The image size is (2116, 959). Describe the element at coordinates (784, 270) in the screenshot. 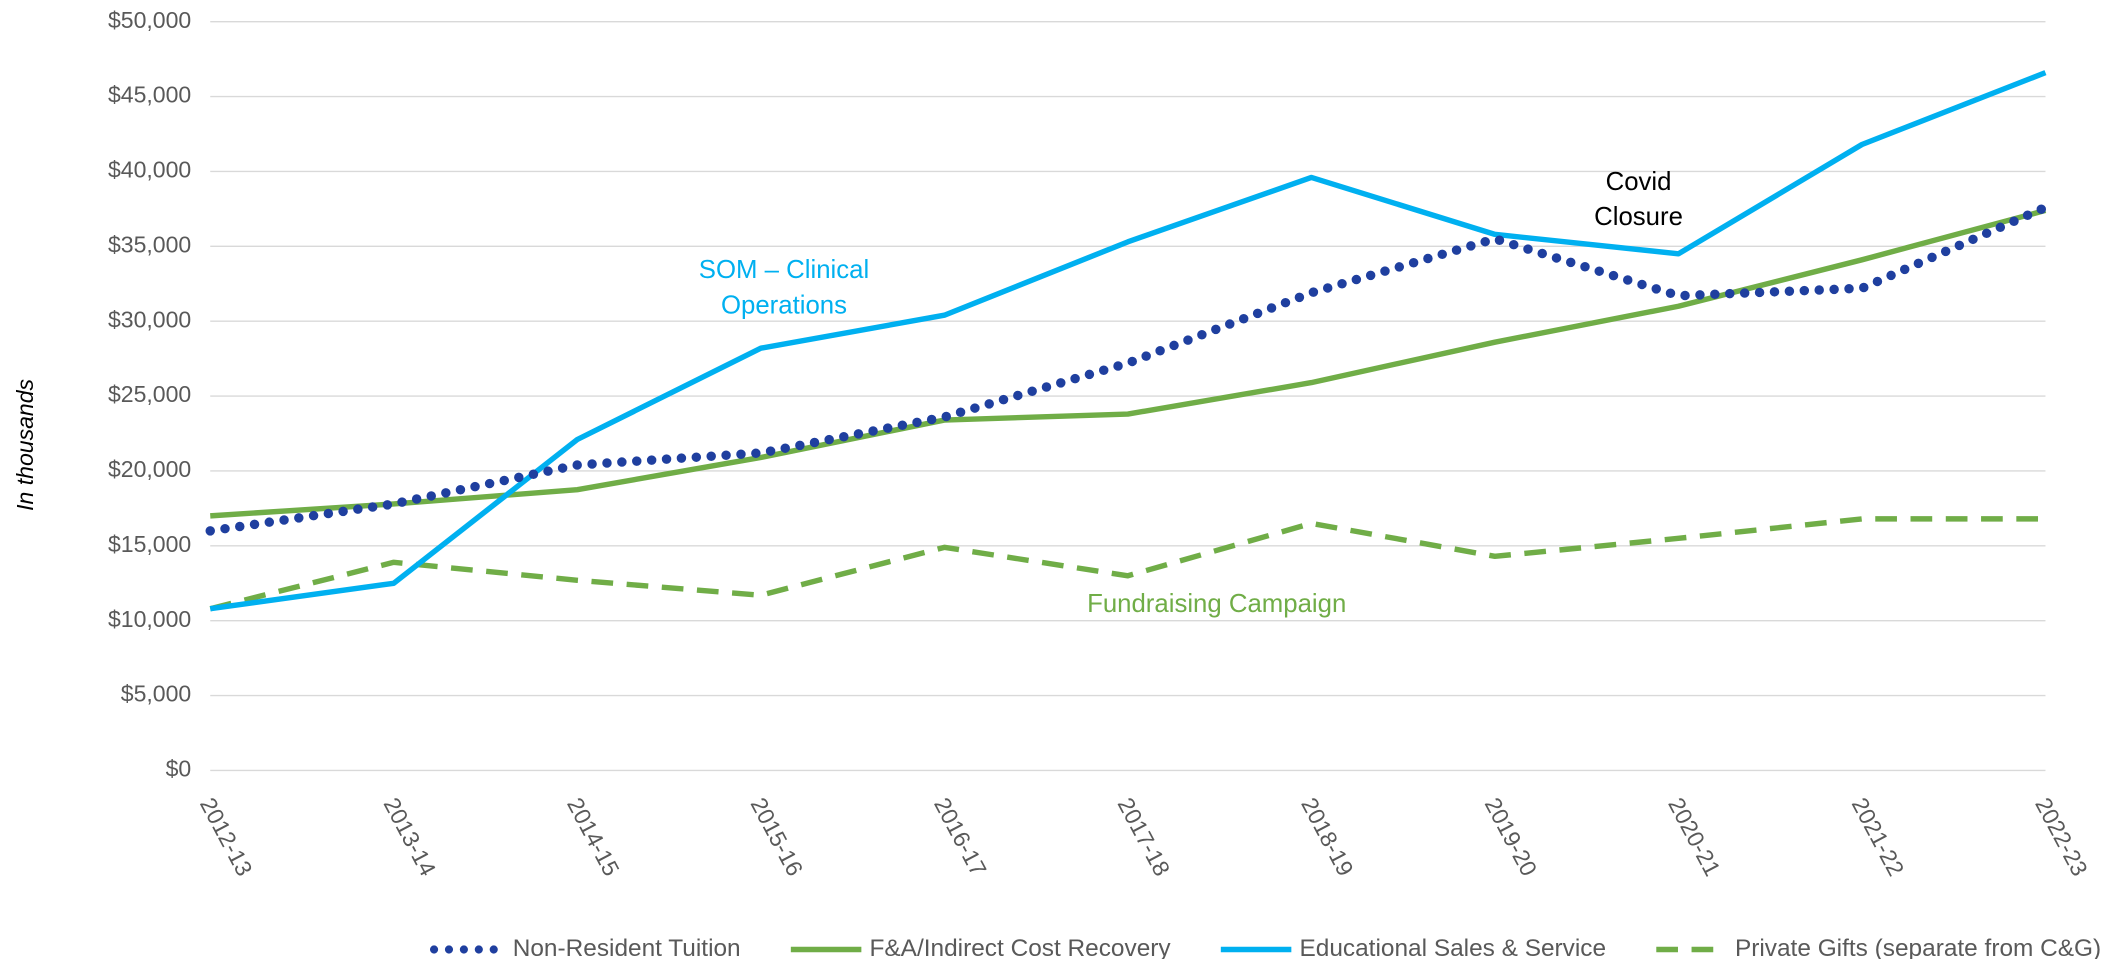

I see `annotation: SOM – Clinical` at that location.